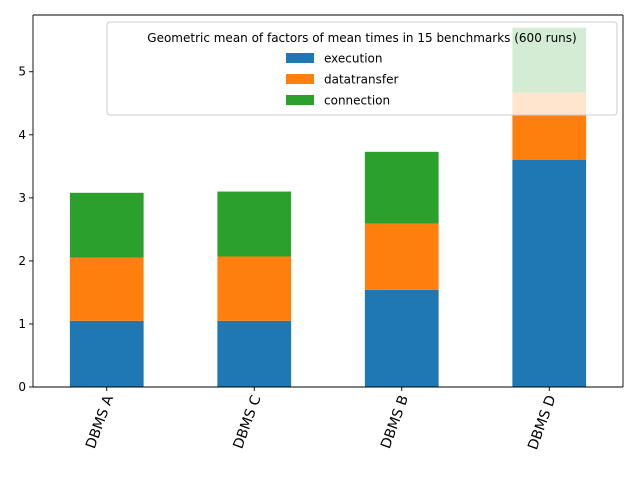  What do you see at coordinates (300, 79) in the screenshot?
I see `legend-swatch-datatransfer` at bounding box center [300, 79].